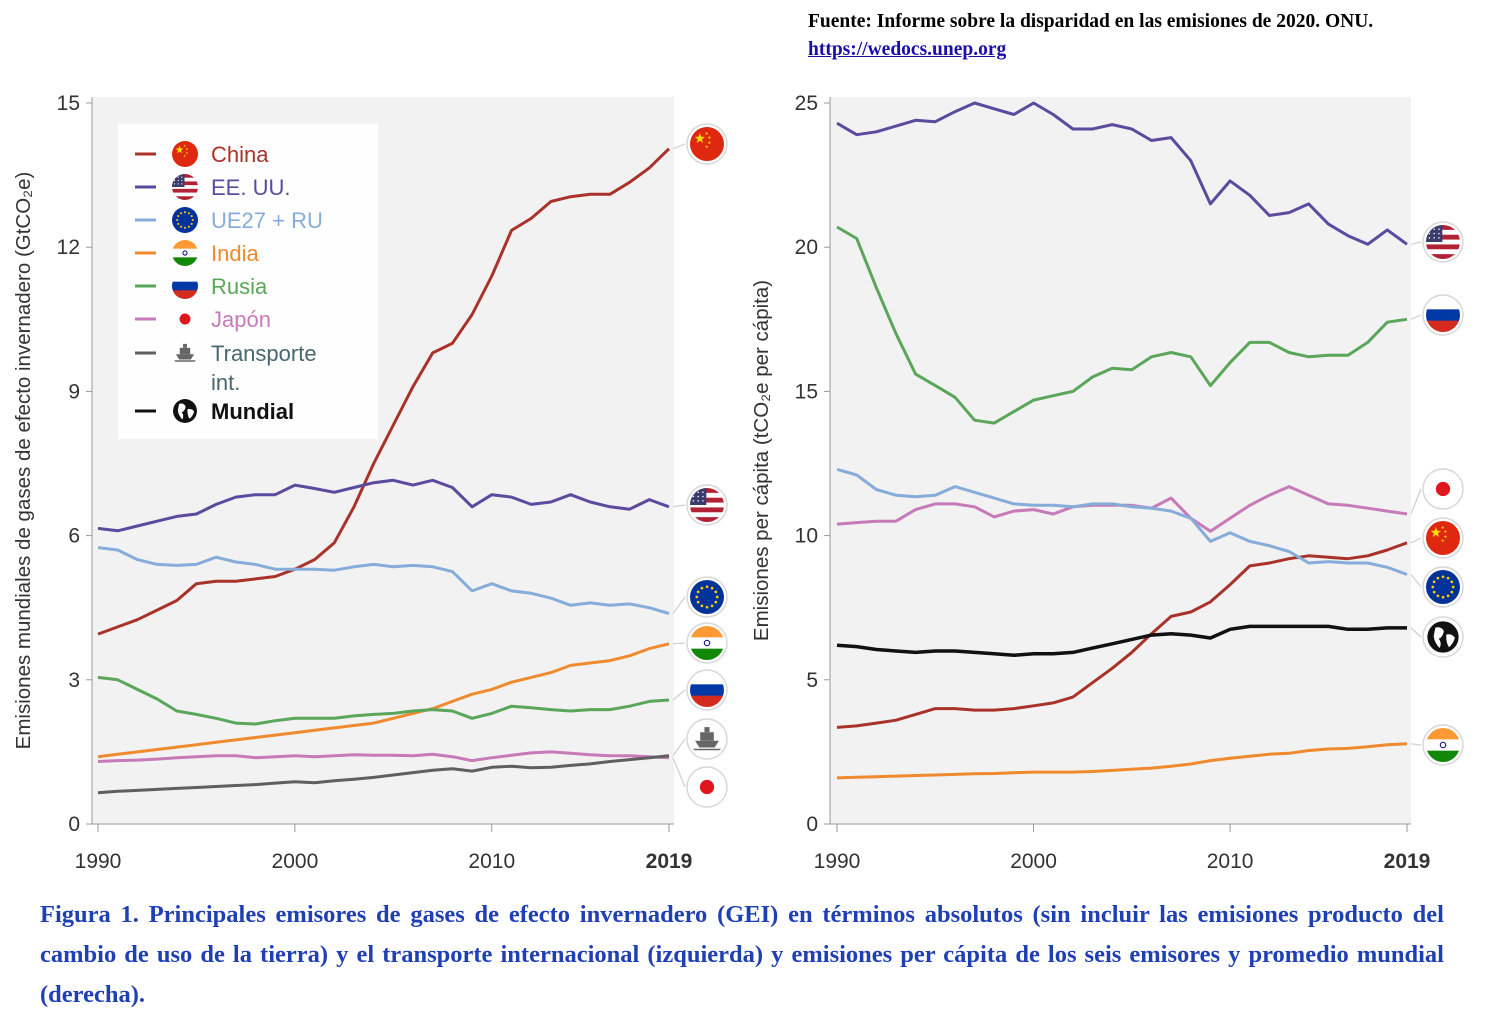 The image size is (1494, 1034). I want to click on ship-cabin, so click(707, 736).